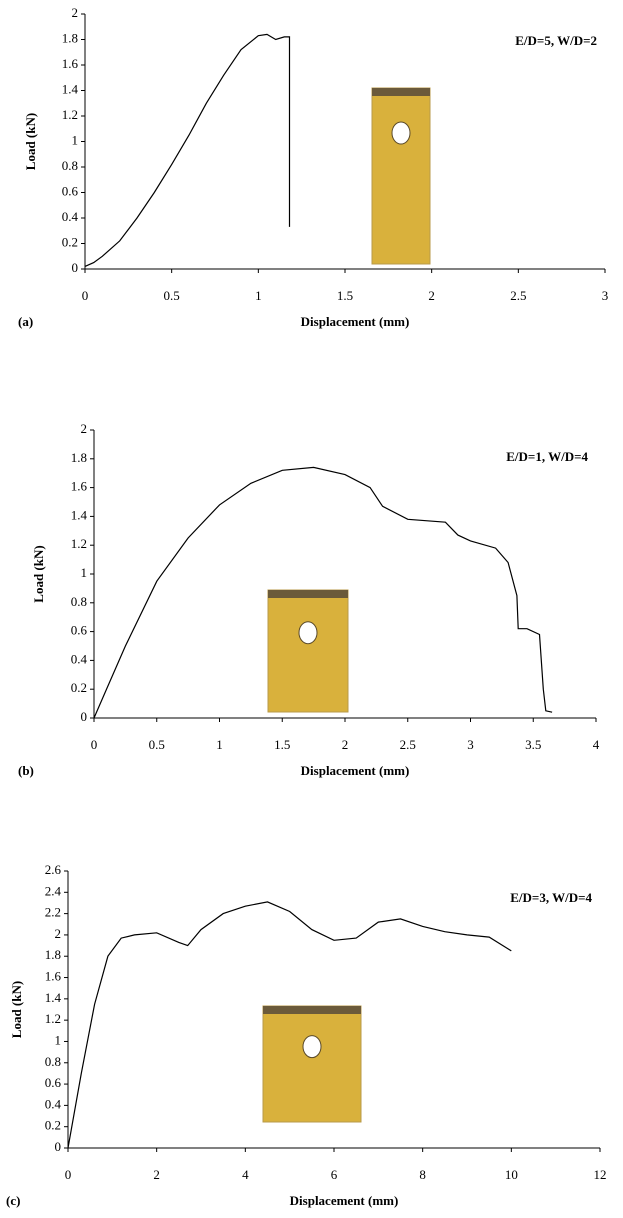  I want to click on panel-label: (a), so click(25, 321).